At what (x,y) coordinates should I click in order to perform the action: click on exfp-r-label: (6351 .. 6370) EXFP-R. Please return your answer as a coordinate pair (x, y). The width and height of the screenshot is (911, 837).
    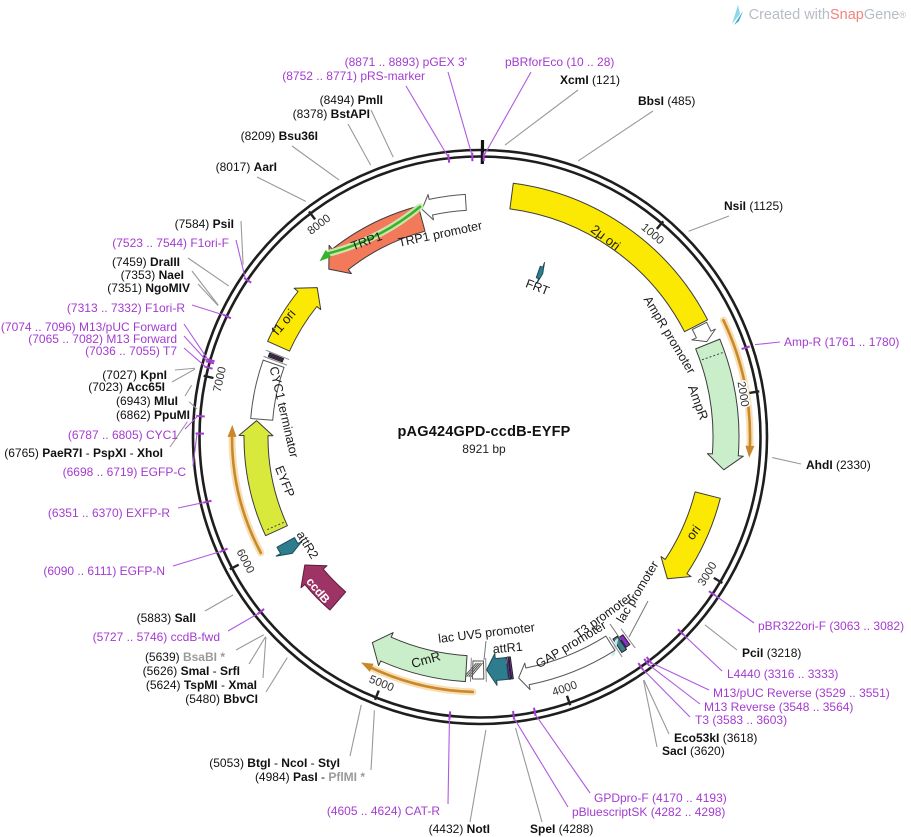
    Looking at the image, I should click on (109, 513).